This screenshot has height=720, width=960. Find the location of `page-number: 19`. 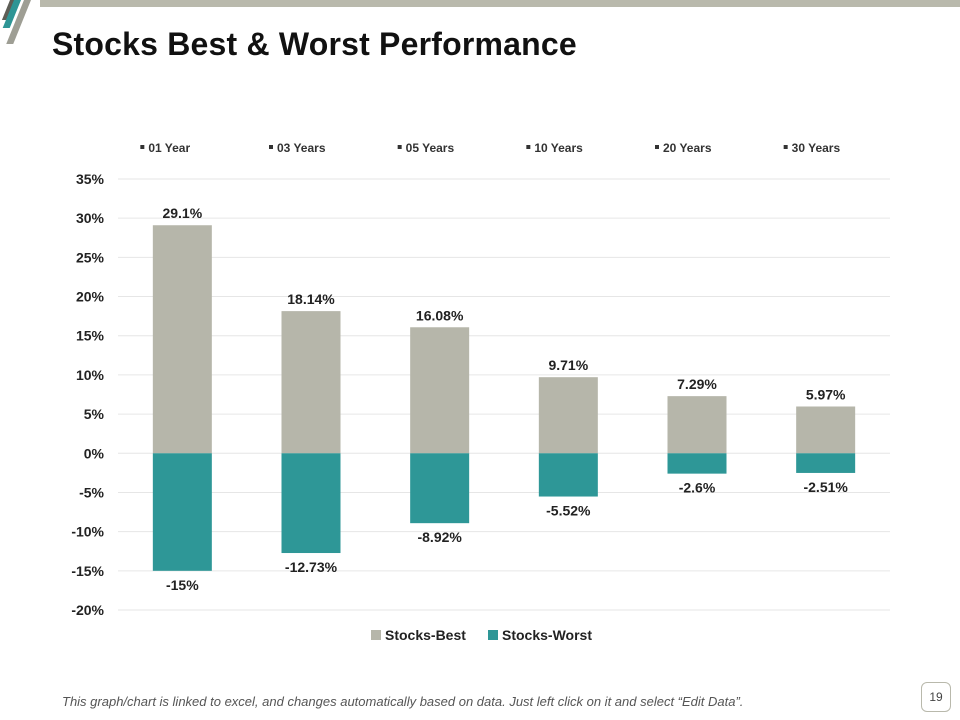

page-number: 19 is located at coordinates (936, 697).